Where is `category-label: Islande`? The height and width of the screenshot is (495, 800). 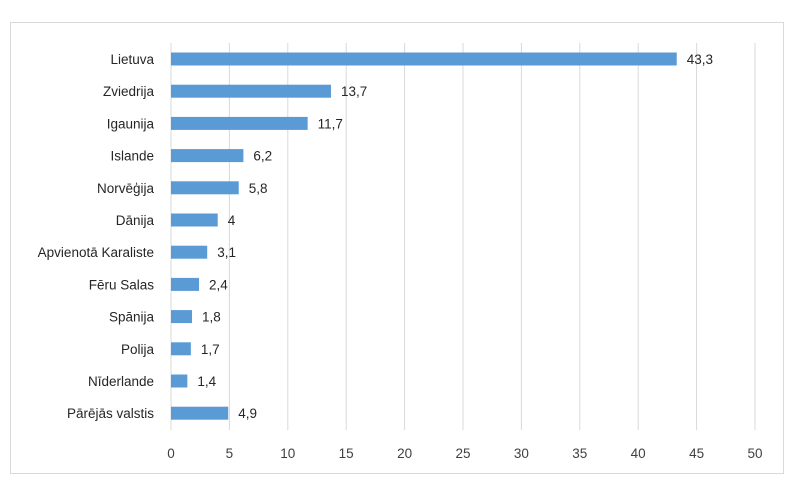
category-label: Islande is located at coordinates (132, 156).